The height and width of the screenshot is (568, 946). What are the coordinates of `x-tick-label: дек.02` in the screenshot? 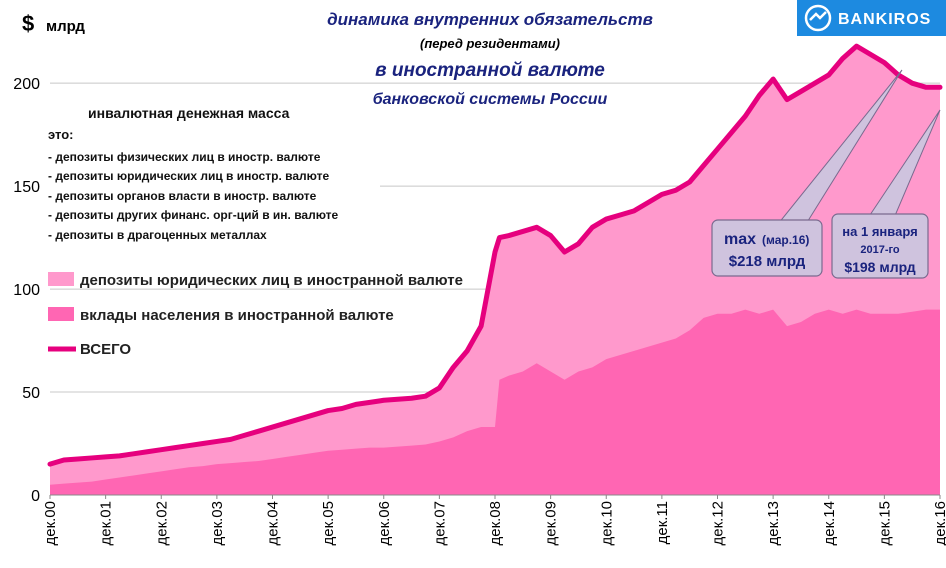 It's located at (161, 523).